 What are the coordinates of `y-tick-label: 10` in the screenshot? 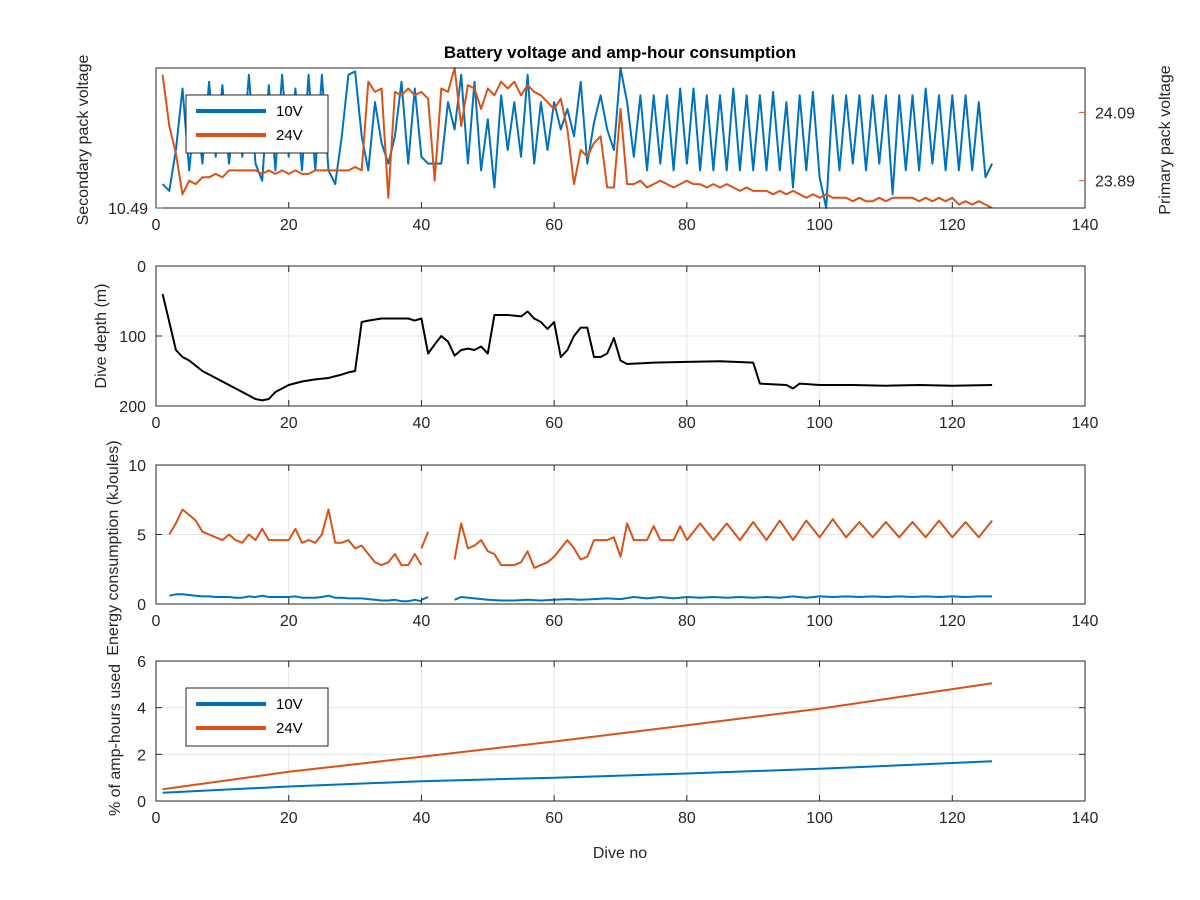 It's located at (137, 466).